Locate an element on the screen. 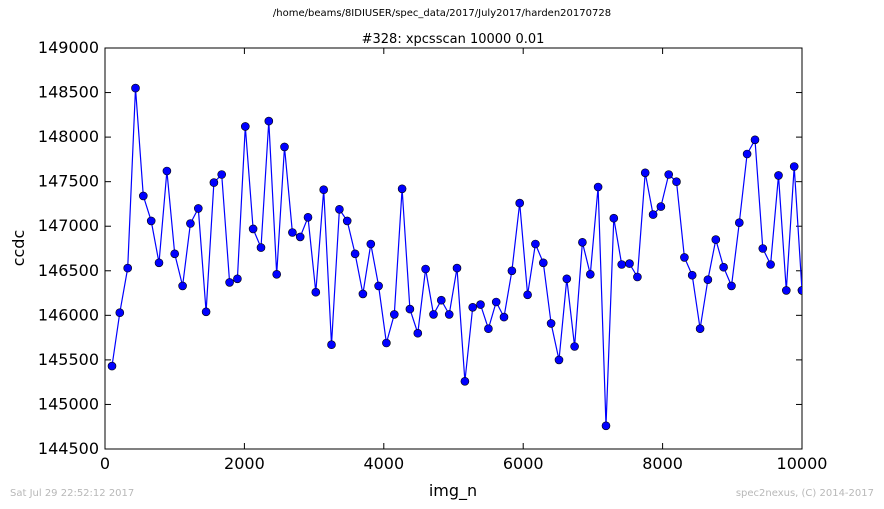  y-tick-label: 146000 is located at coordinates (68, 314).